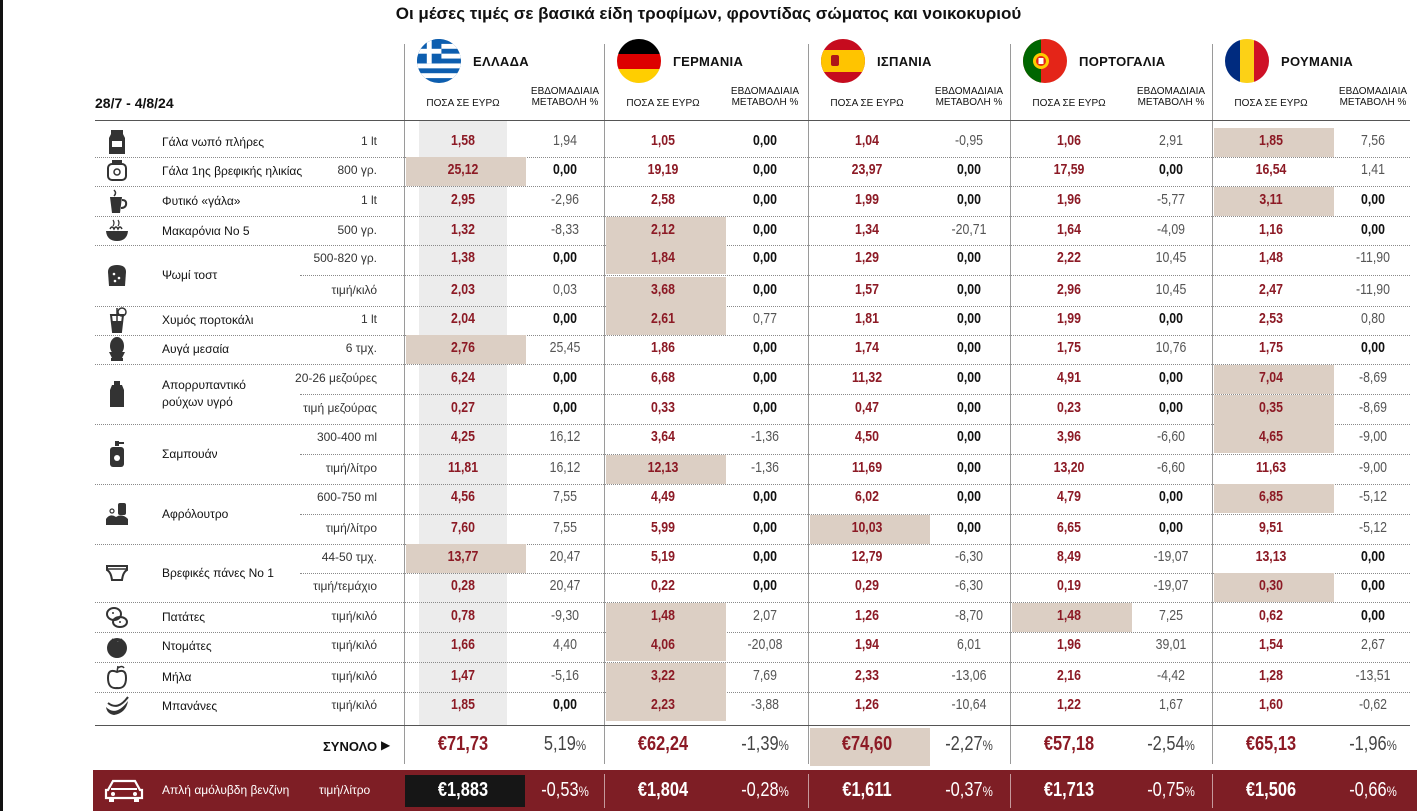  Describe the element at coordinates (1069, 615) in the screenshot. I see `price-cell: 1,48` at that location.